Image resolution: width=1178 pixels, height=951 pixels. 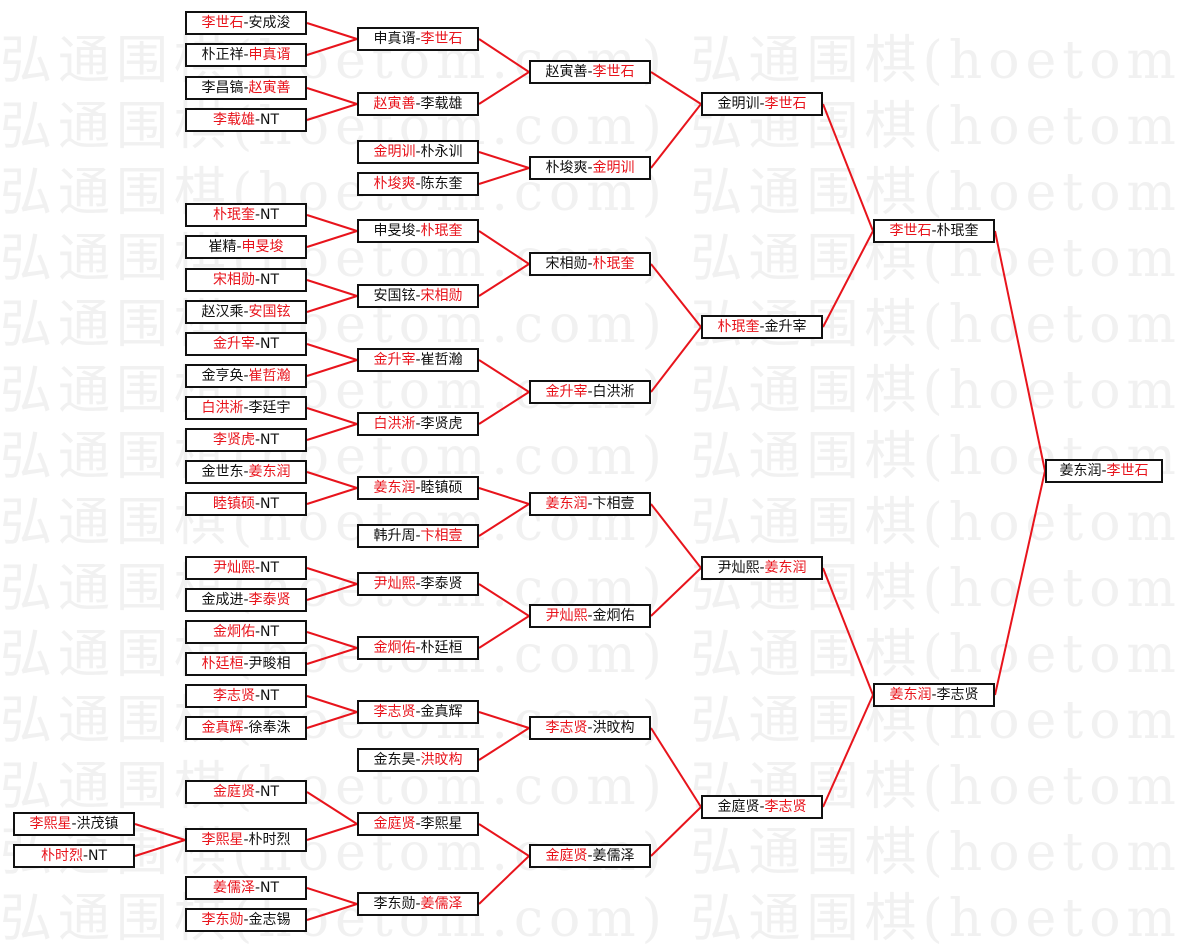 What do you see at coordinates (394, 152) in the screenshot?
I see `winner-name: 金明训` at bounding box center [394, 152].